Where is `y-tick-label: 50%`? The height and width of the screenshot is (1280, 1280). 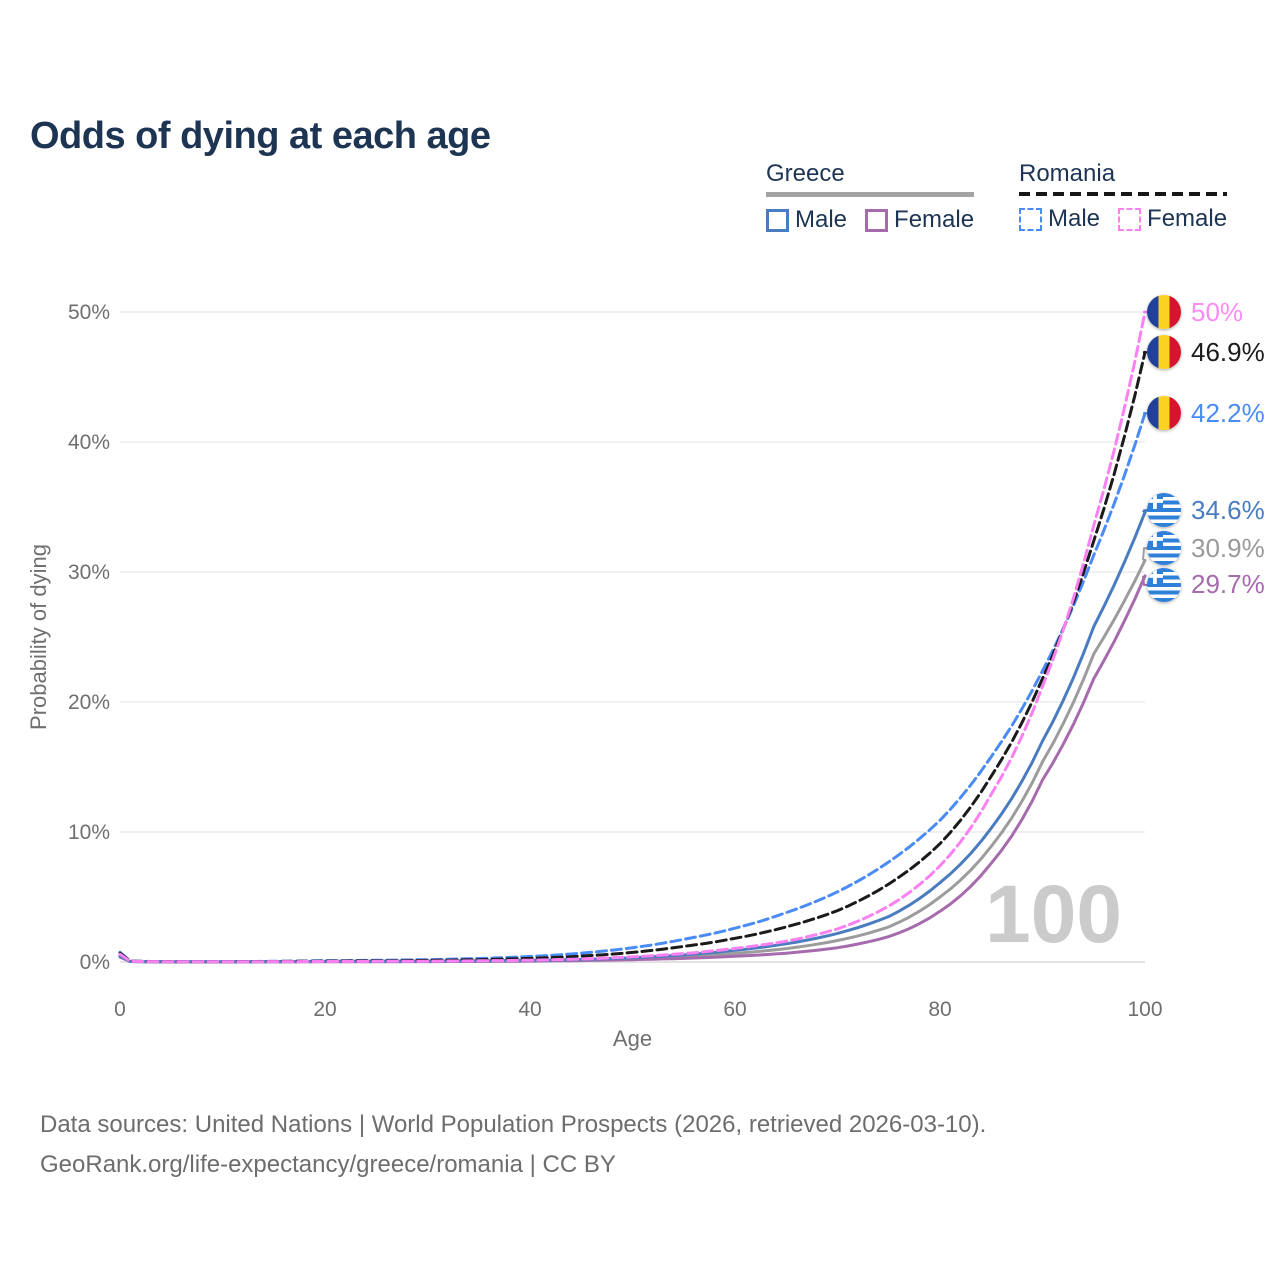 y-tick-label: 50% is located at coordinates (89, 312).